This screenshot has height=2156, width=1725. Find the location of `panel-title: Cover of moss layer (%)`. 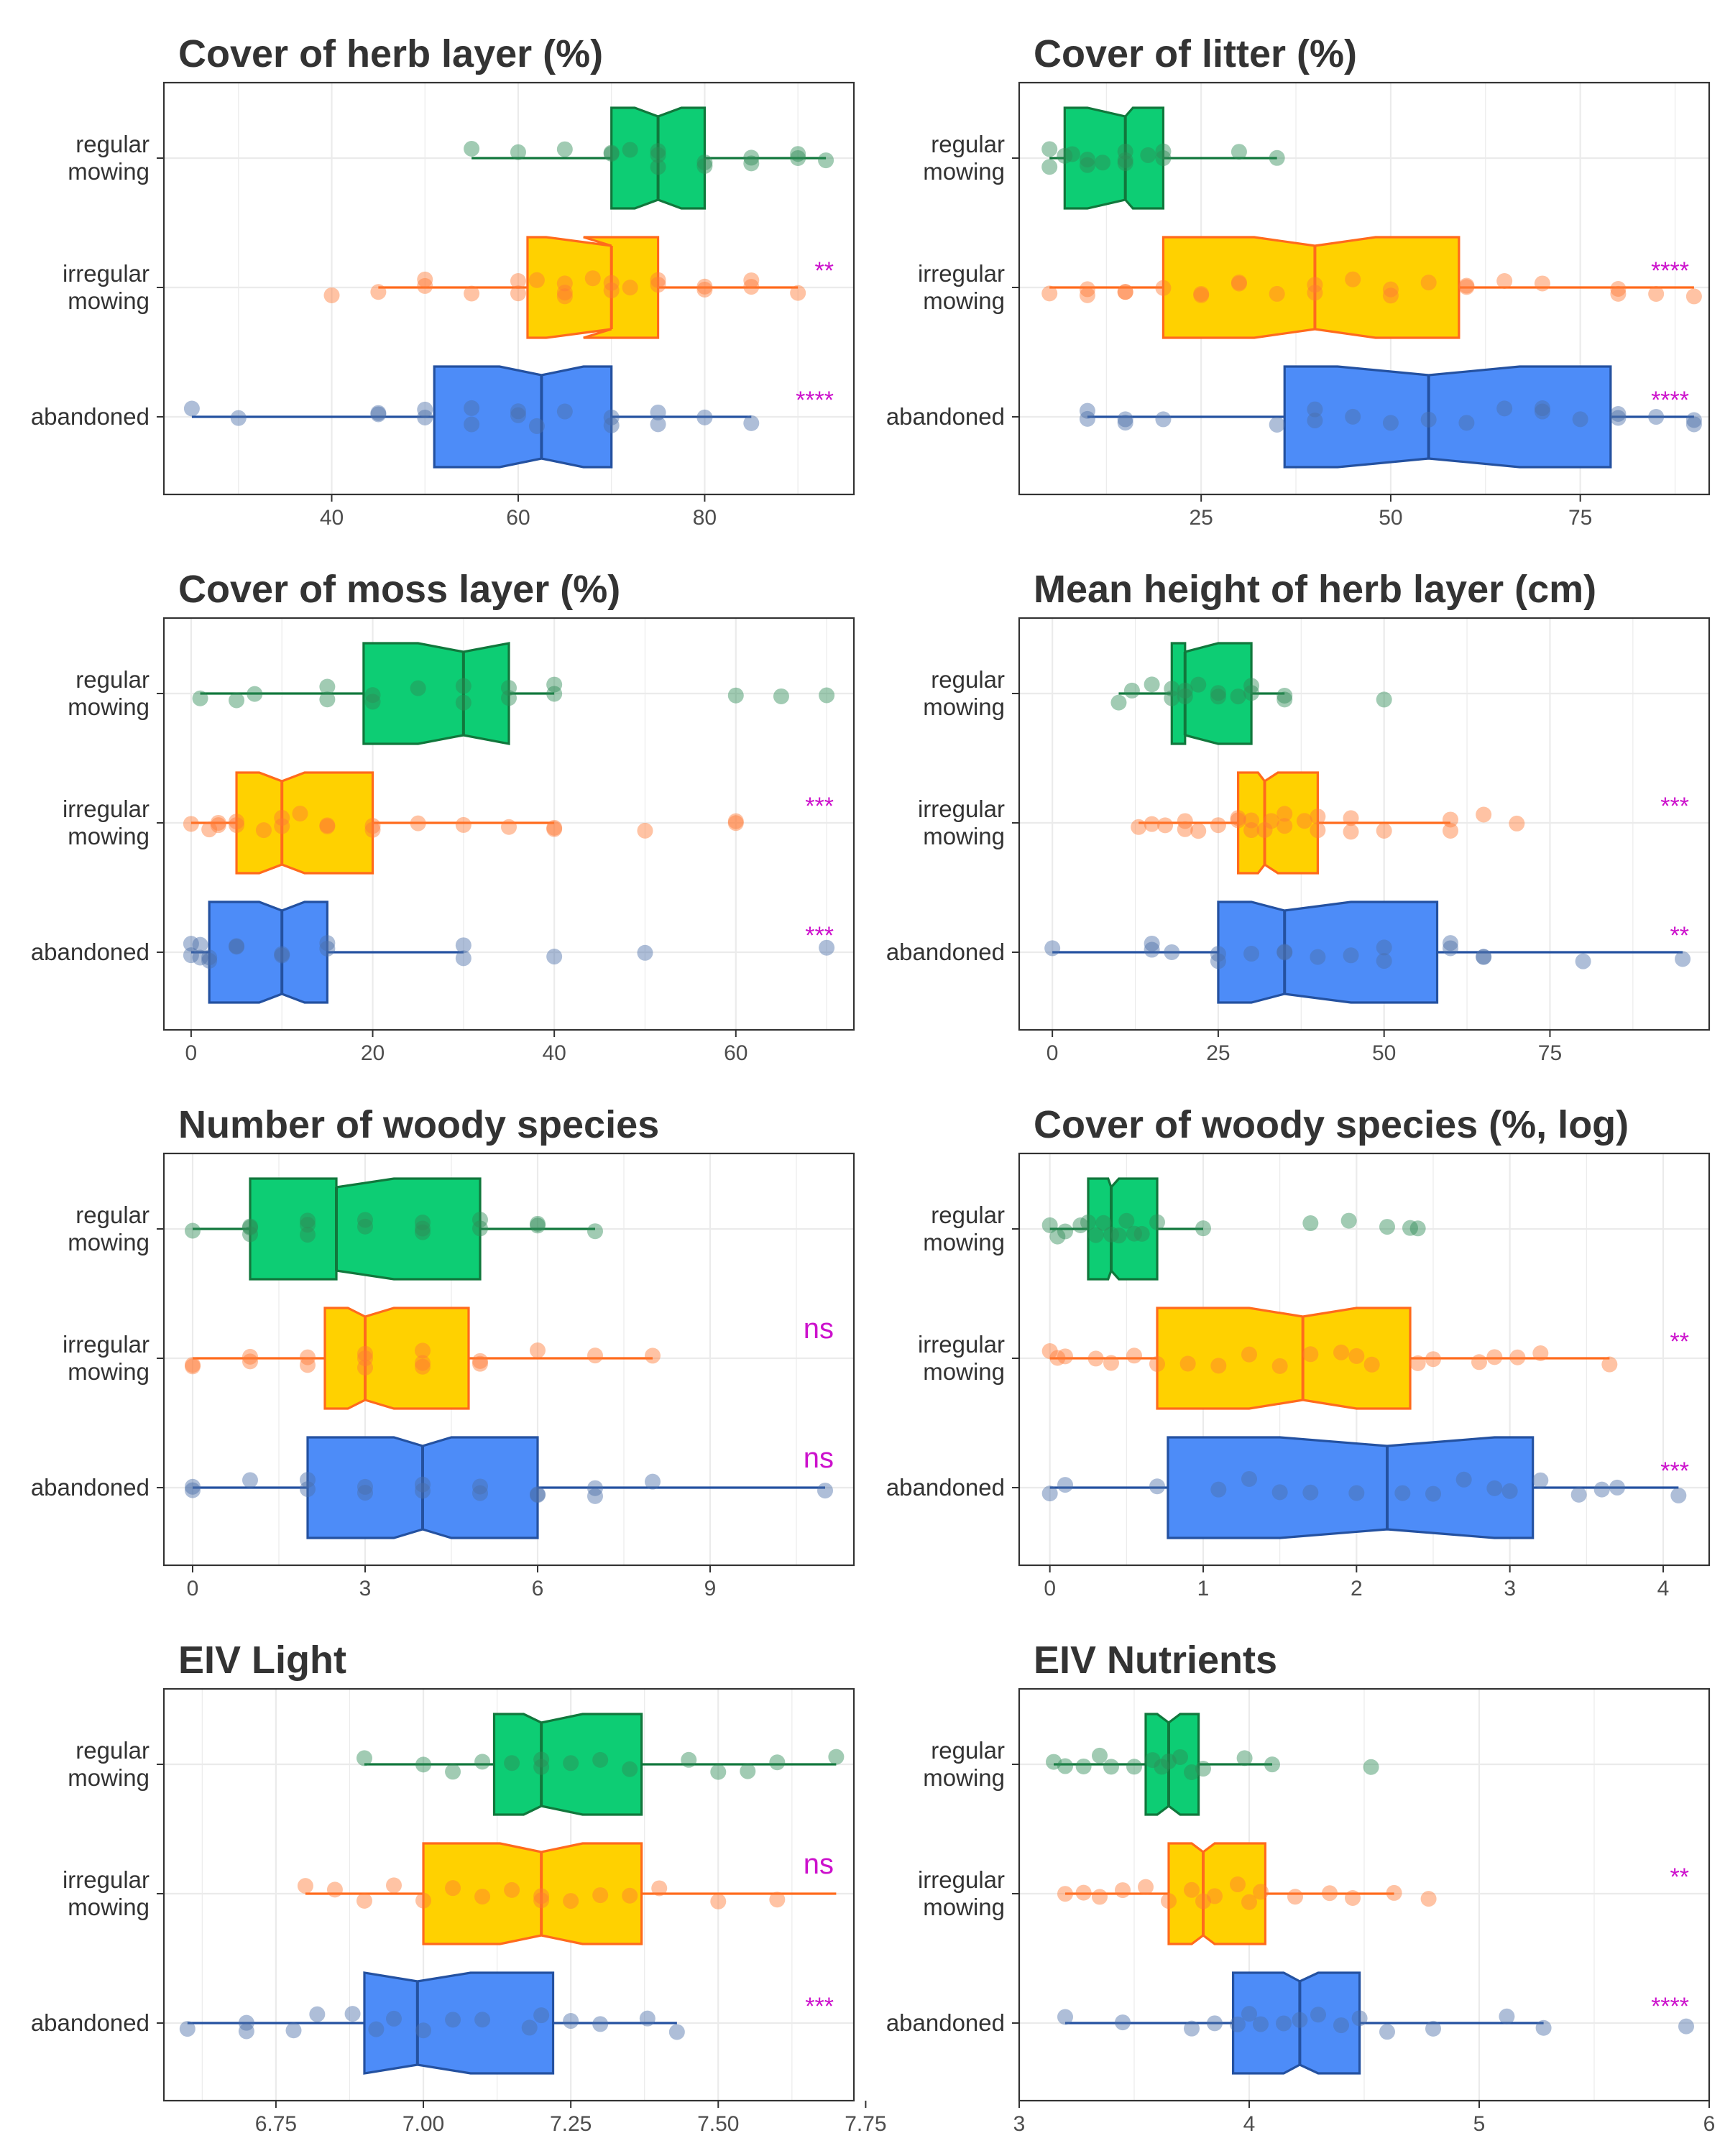

panel-title: Cover of moss layer (%) is located at coordinates (399, 590).